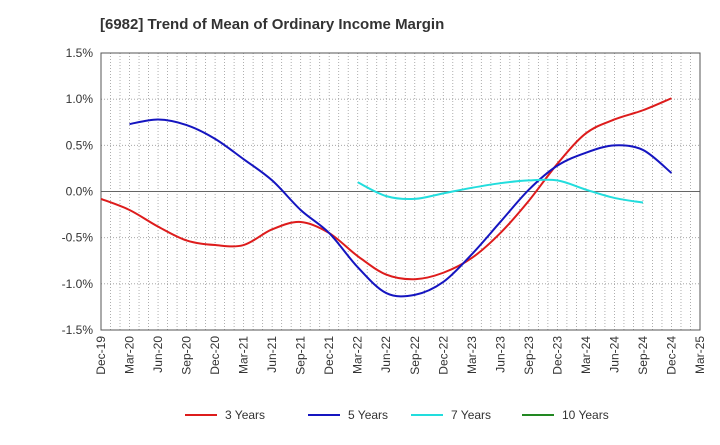  What do you see at coordinates (368, 415) in the screenshot?
I see `legend-label-5-years: 5 Years` at bounding box center [368, 415].